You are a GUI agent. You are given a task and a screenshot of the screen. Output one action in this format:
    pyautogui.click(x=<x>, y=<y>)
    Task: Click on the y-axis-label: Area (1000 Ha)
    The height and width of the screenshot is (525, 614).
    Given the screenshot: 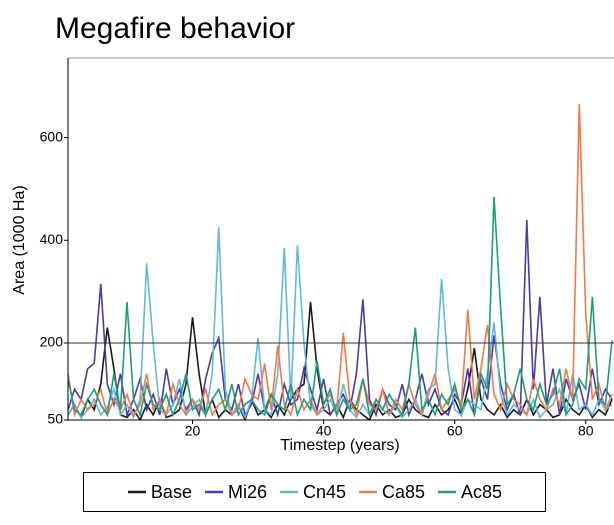 What is the action you would take?
    pyautogui.click(x=19, y=239)
    